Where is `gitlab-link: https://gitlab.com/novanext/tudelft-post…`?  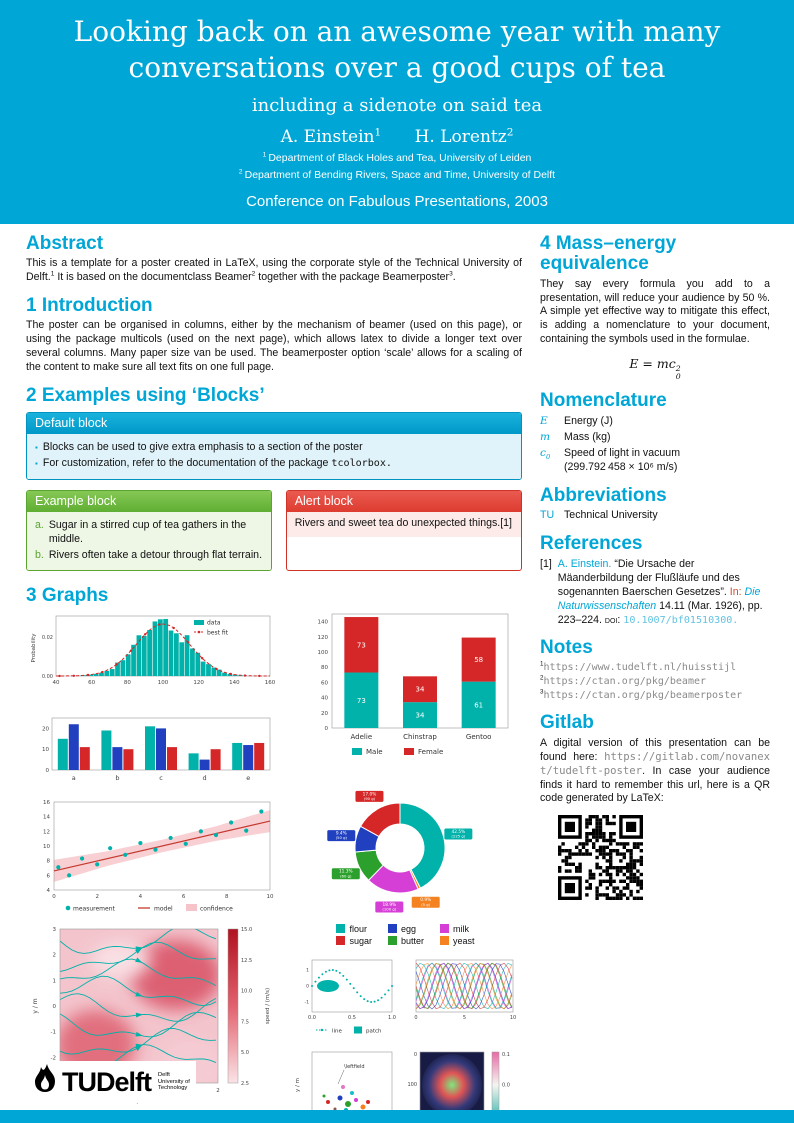
gitlab-link: https://gitlab.com/novanext/tudelft-post… is located at coordinates (655, 763).